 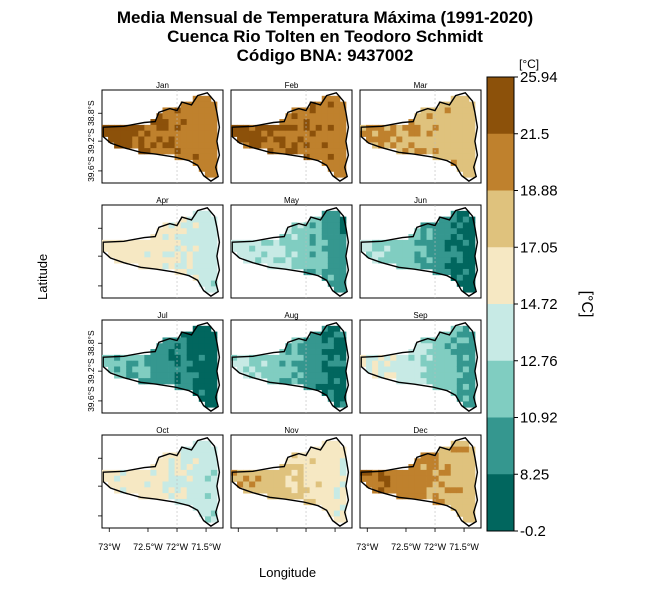 I want to click on panel-jun: Jun, so click(x=420, y=247).